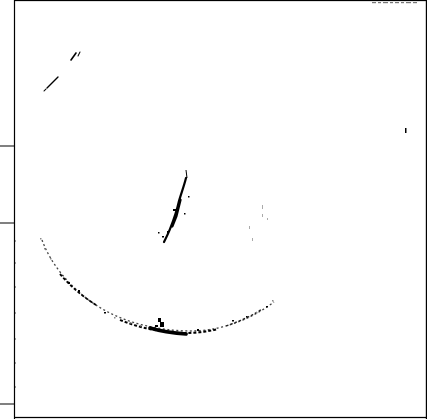 This screenshot has height=419, width=427. What do you see at coordinates (15, 314) in the screenshot?
I see `left-margin-dots` at bounding box center [15, 314].